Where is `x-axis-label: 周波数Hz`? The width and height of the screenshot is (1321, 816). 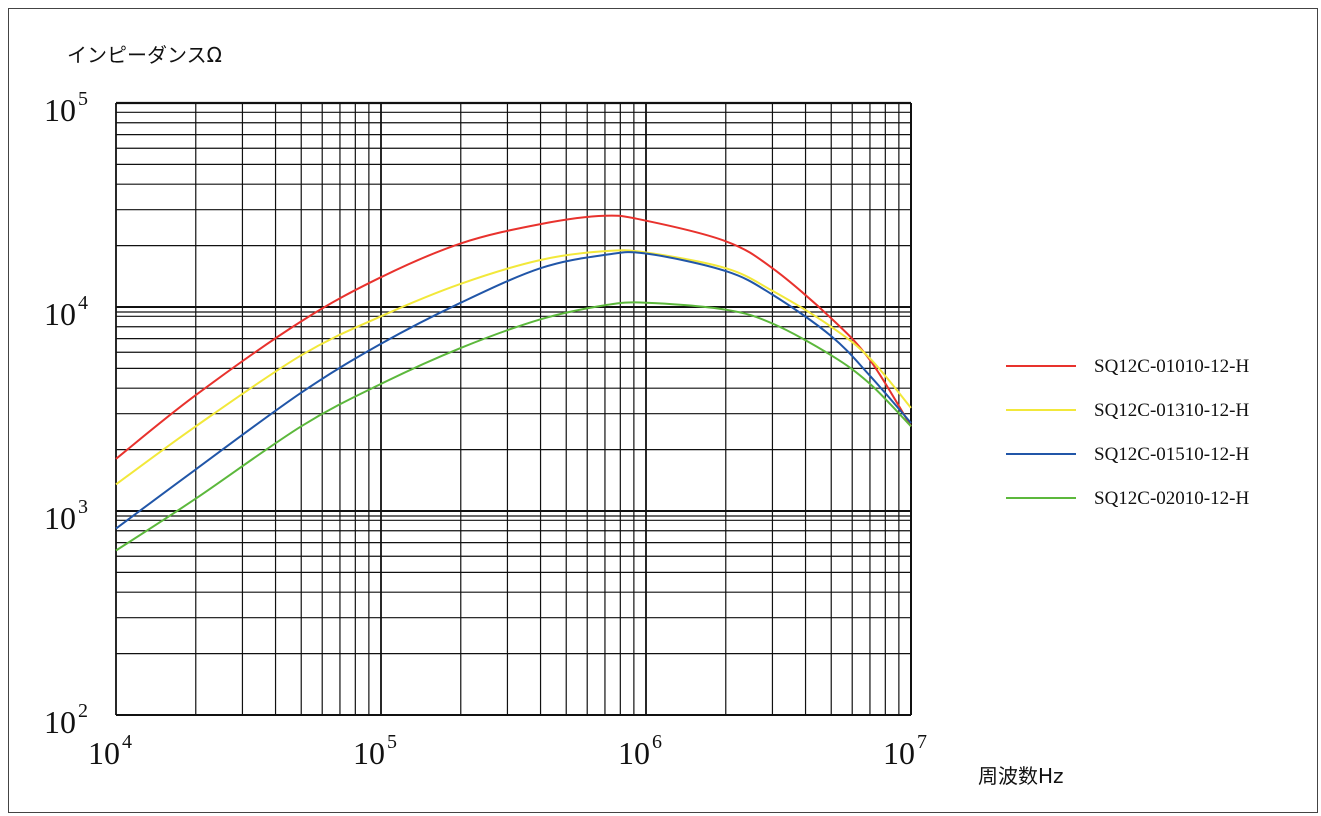
x-axis-label: 周波数Hz is located at coordinates (1021, 776).